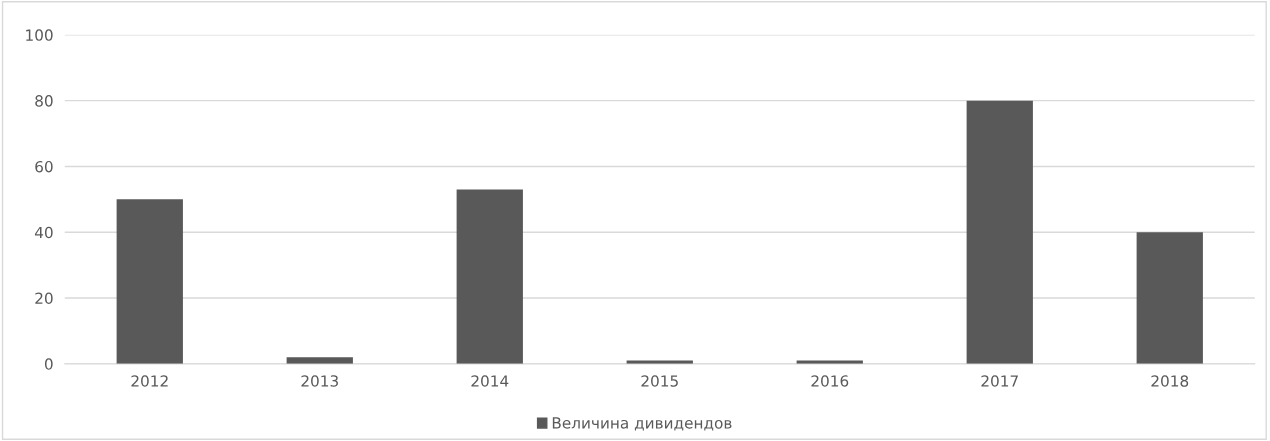 The image size is (1270, 441). What do you see at coordinates (659, 381) in the screenshot?
I see `x-tick-label: 2015` at bounding box center [659, 381].